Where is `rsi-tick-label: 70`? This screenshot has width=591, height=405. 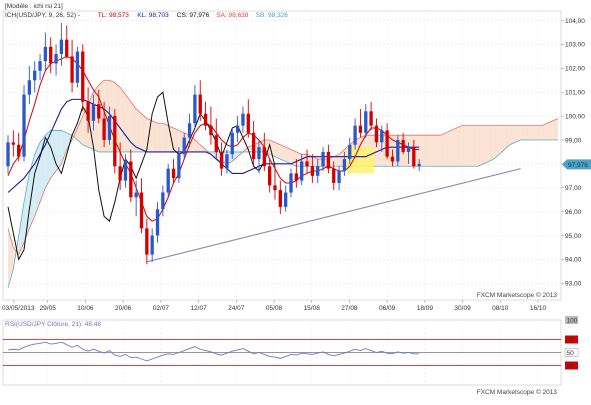
rsi-tick-label: 70 is located at coordinates (571, 340).